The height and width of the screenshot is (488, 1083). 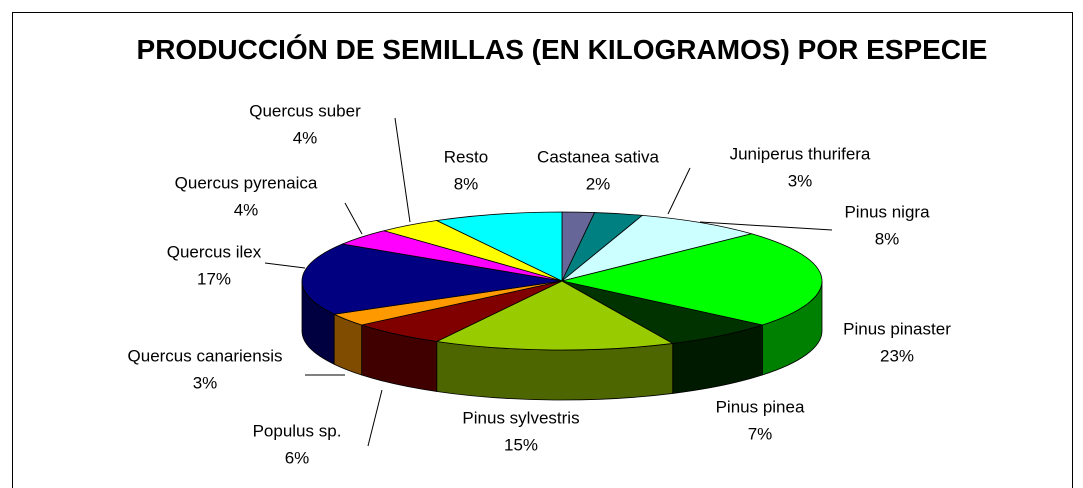 What do you see at coordinates (205, 355) in the screenshot?
I see `slice-label: Quercus canariensis` at bounding box center [205, 355].